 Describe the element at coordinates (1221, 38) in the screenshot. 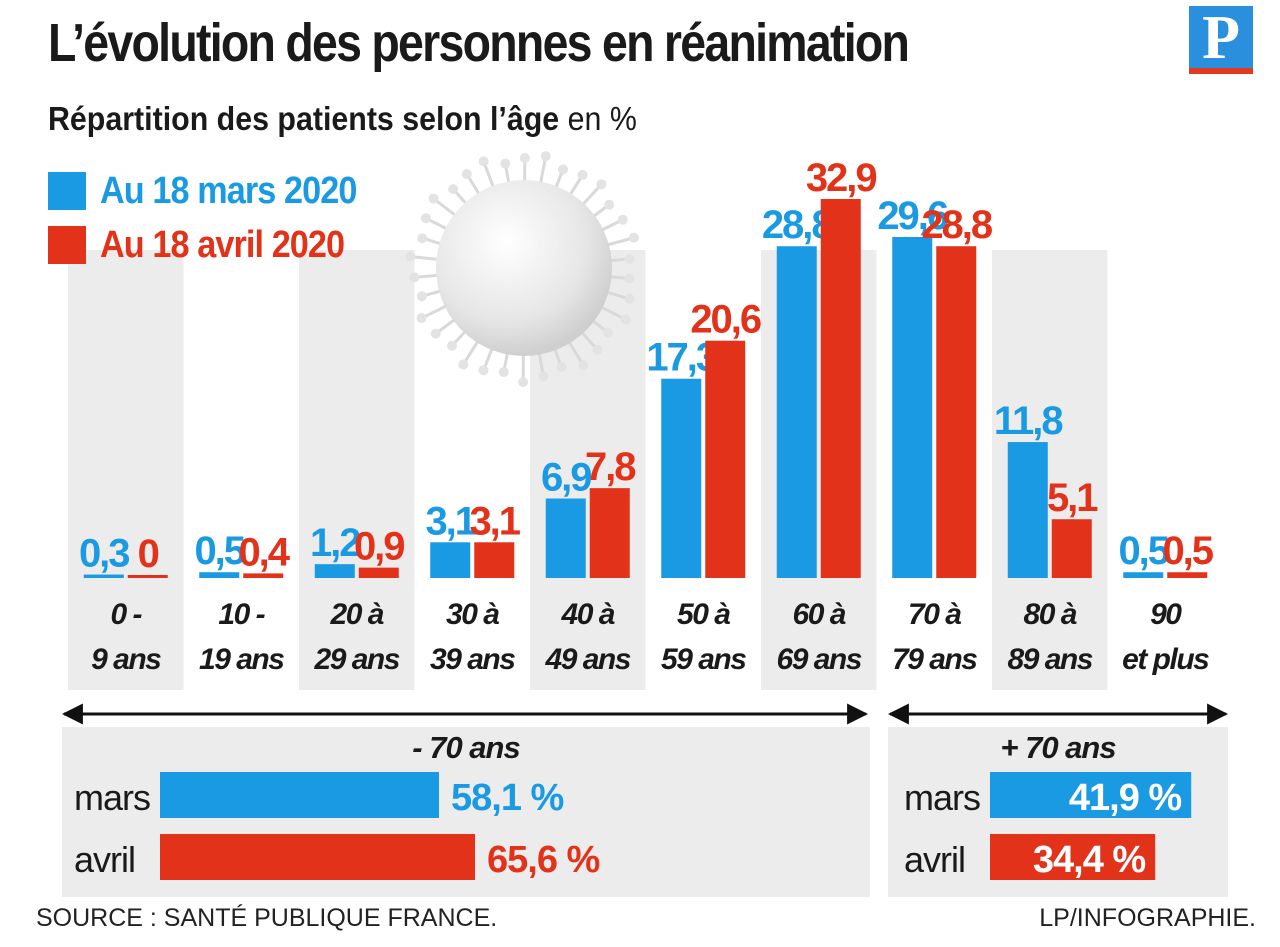

I see `le-parisien-logo: P` at that location.